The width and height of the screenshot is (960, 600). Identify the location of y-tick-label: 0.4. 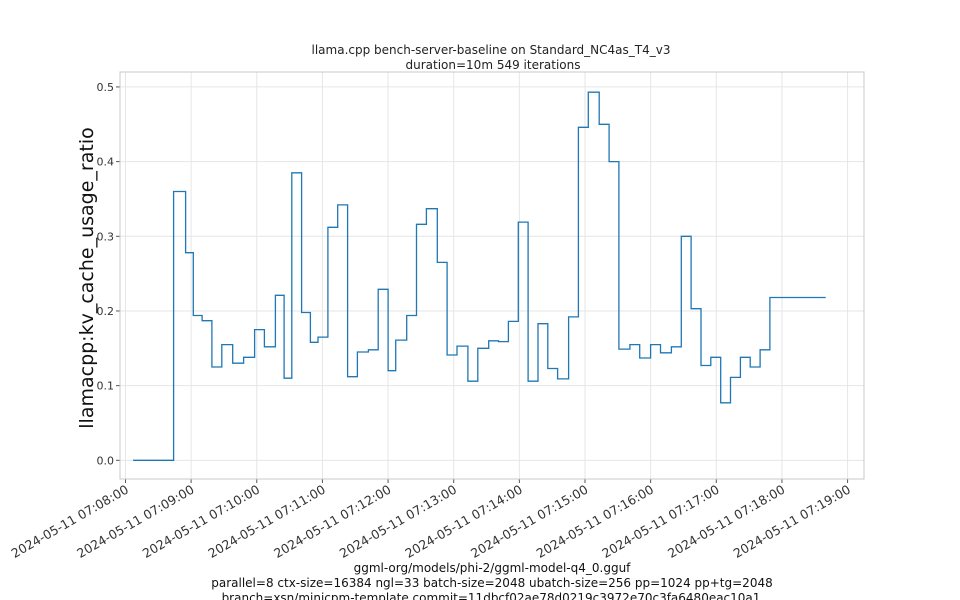
(106, 162).